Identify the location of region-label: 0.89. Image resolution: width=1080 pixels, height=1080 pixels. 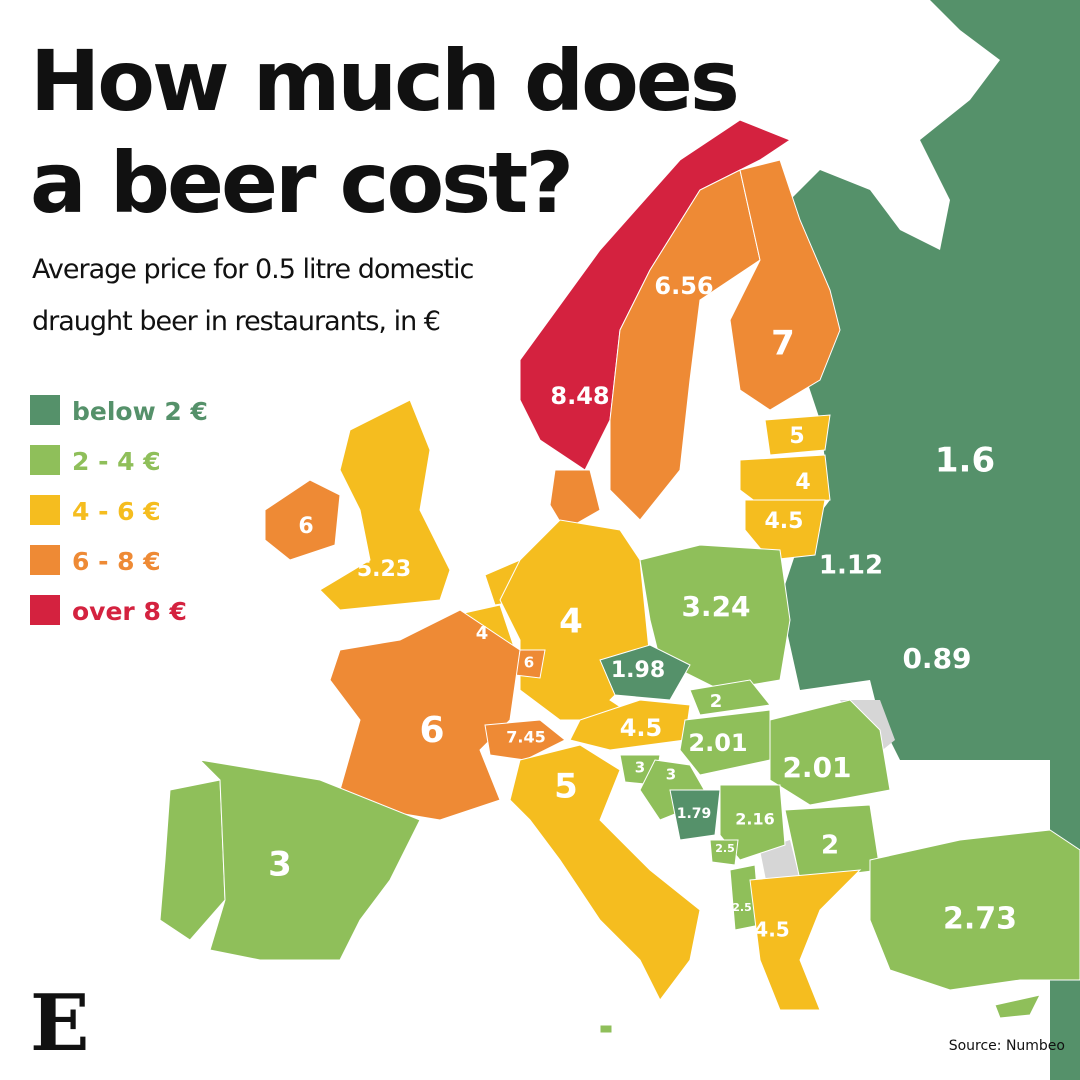
(936, 658).